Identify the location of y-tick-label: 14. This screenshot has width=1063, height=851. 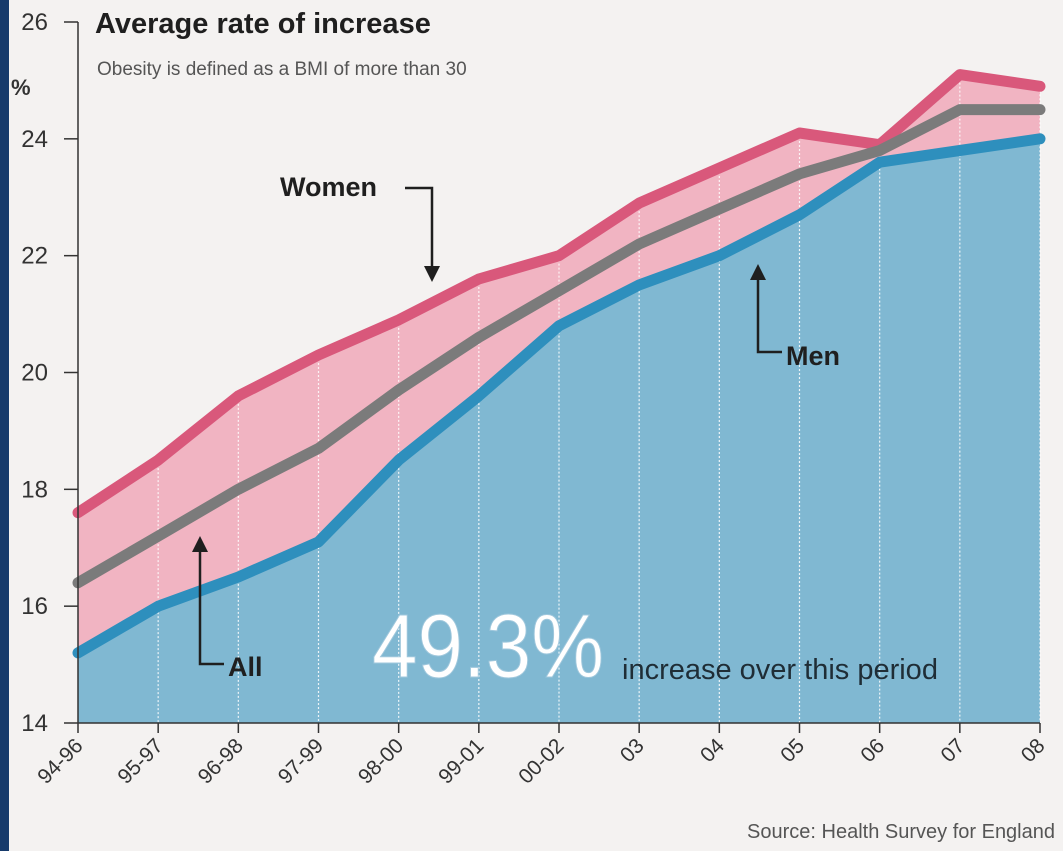
(34, 723).